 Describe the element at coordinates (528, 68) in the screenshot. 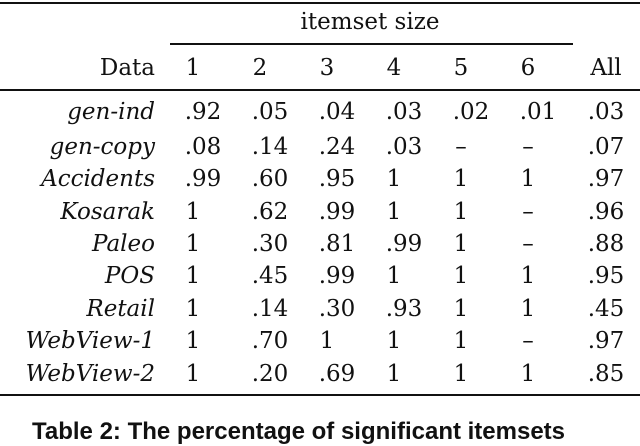

I see `column-header: 6` at that location.